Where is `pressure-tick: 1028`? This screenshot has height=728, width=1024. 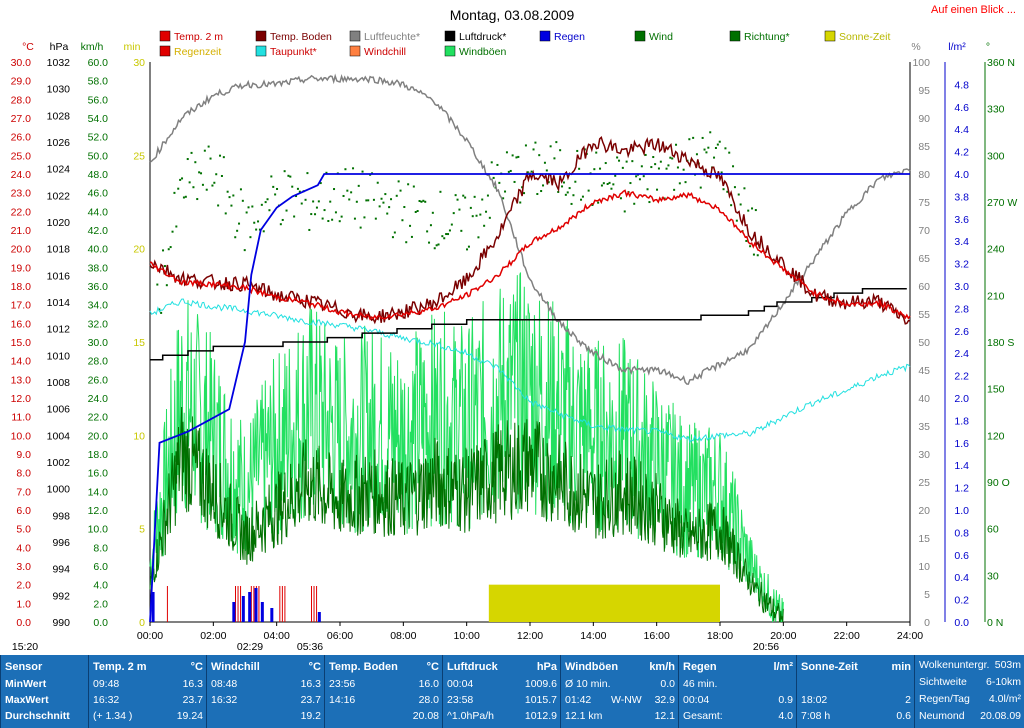
pressure-tick: 1028 is located at coordinates (59, 116).